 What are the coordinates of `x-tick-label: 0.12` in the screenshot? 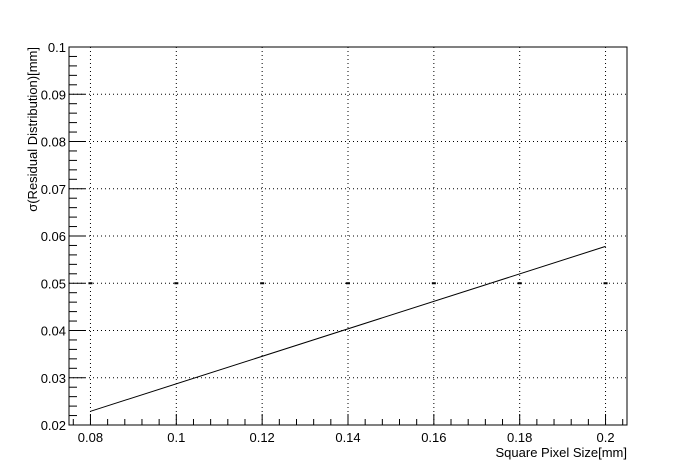 It's located at (261, 437).